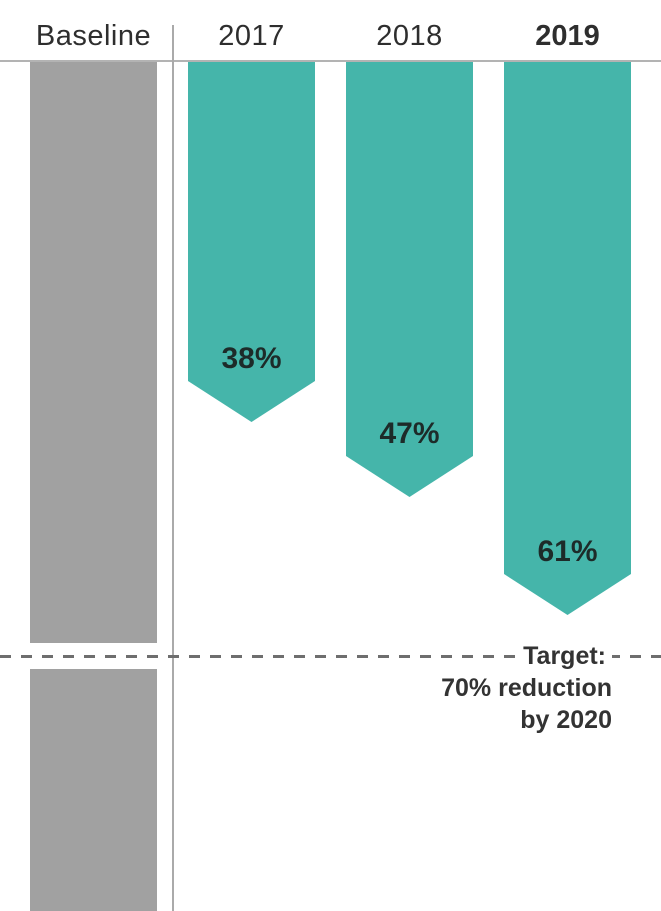  Describe the element at coordinates (251, 242) in the screenshot. I see `bar-2017: 38%` at that location.